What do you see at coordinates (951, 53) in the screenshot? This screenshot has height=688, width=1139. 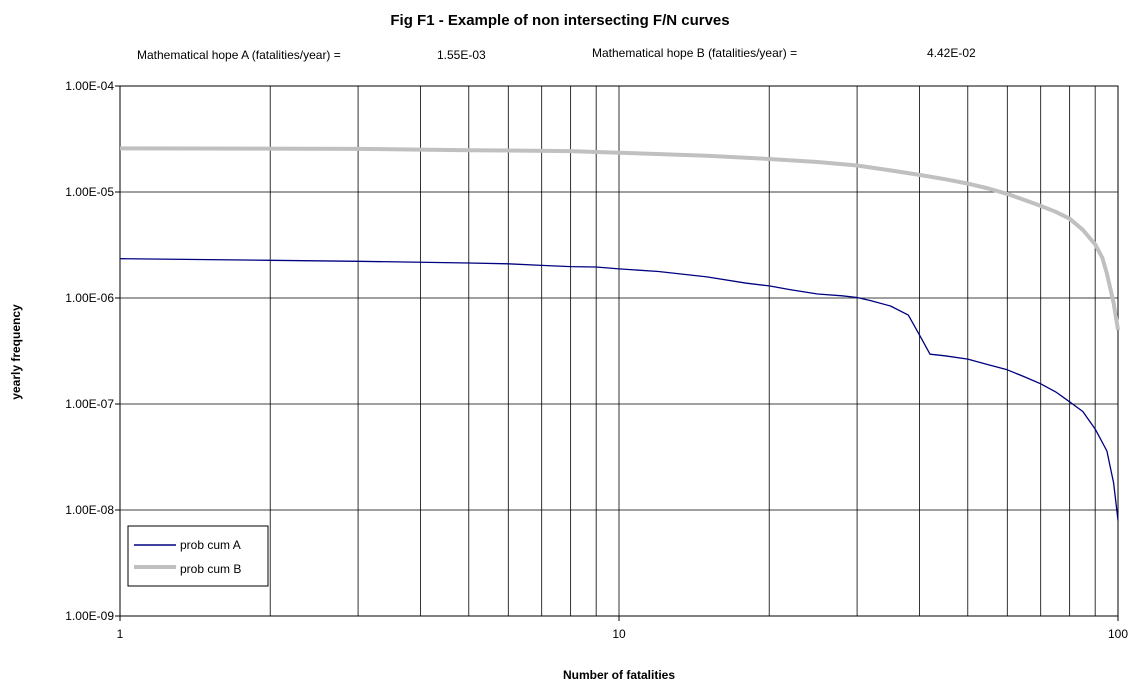 I see `hope-b-value: 4.42E-02` at bounding box center [951, 53].